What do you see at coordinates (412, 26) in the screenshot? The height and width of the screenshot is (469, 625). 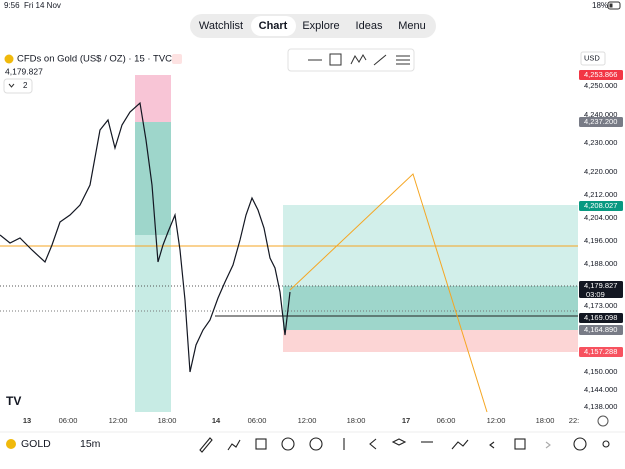 I see `nav-menu: Menu` at bounding box center [412, 26].